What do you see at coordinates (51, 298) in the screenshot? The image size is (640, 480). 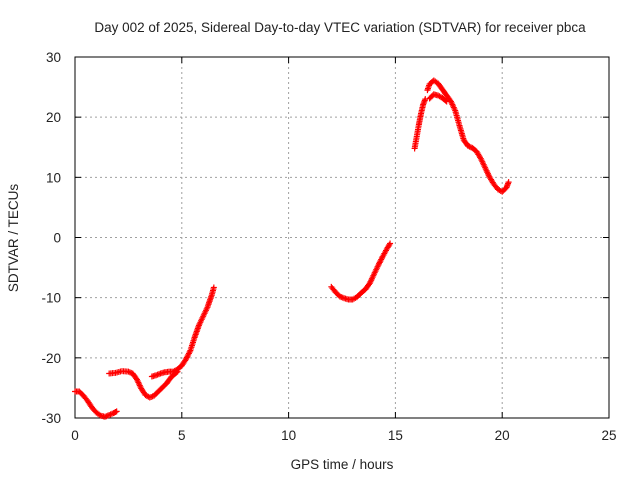 I see `y-tick-label: -10` at bounding box center [51, 298].